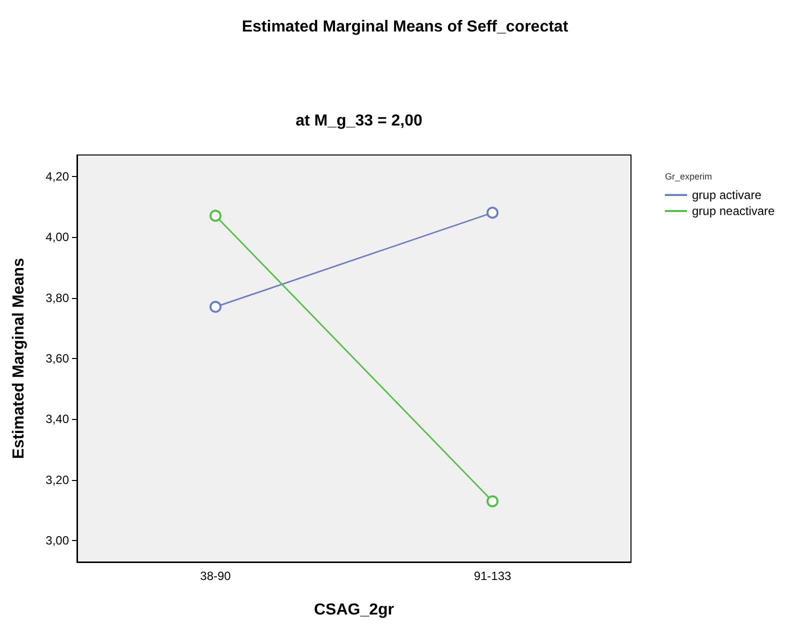 The image size is (801, 626). I want to click on y-axis-title: Estimated Marginal Means, so click(19, 358).